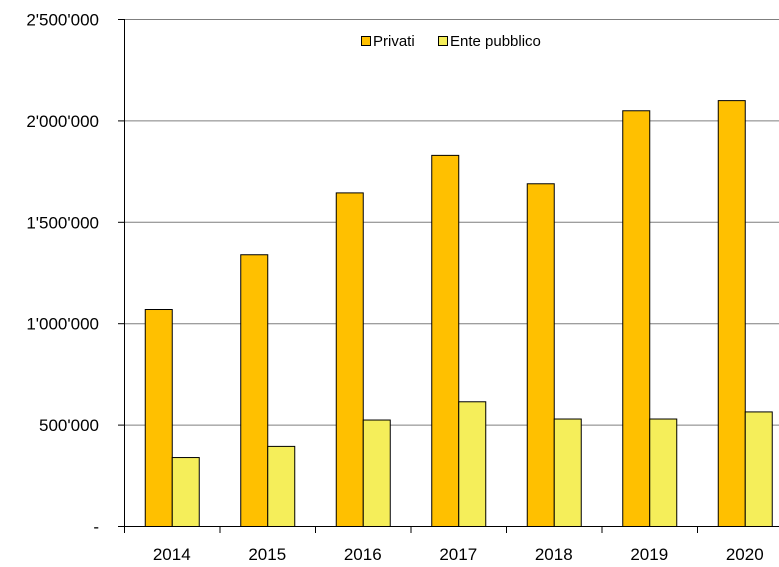 The width and height of the screenshot is (779, 567). Describe the element at coordinates (540, 355) in the screenshot. I see `bar-privati-2018` at that location.